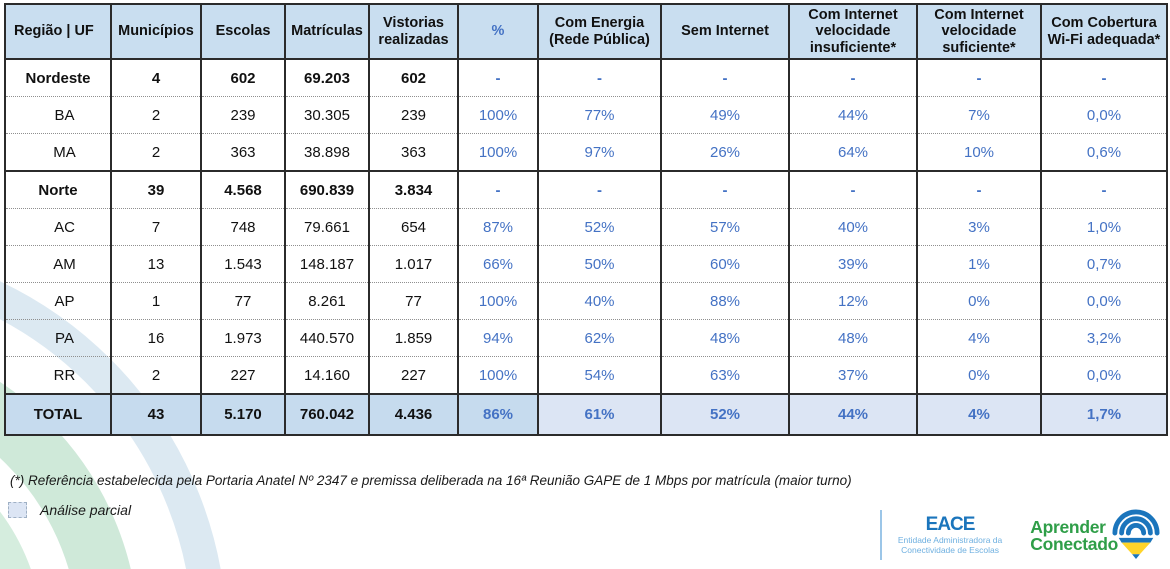 The image size is (1170, 569). I want to click on aprender-conectado-logo: Aprender Conectado, so click(1095, 535).